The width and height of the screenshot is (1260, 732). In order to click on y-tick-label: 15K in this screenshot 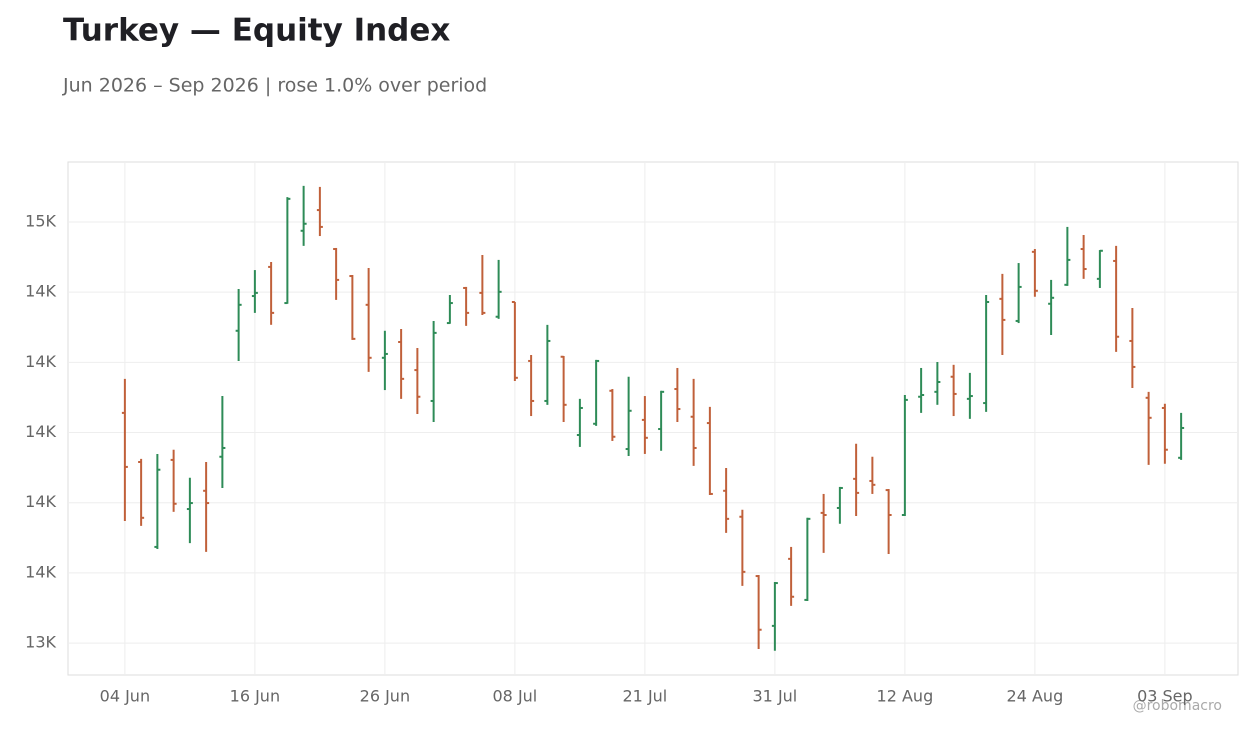, I will do `click(40, 221)`.